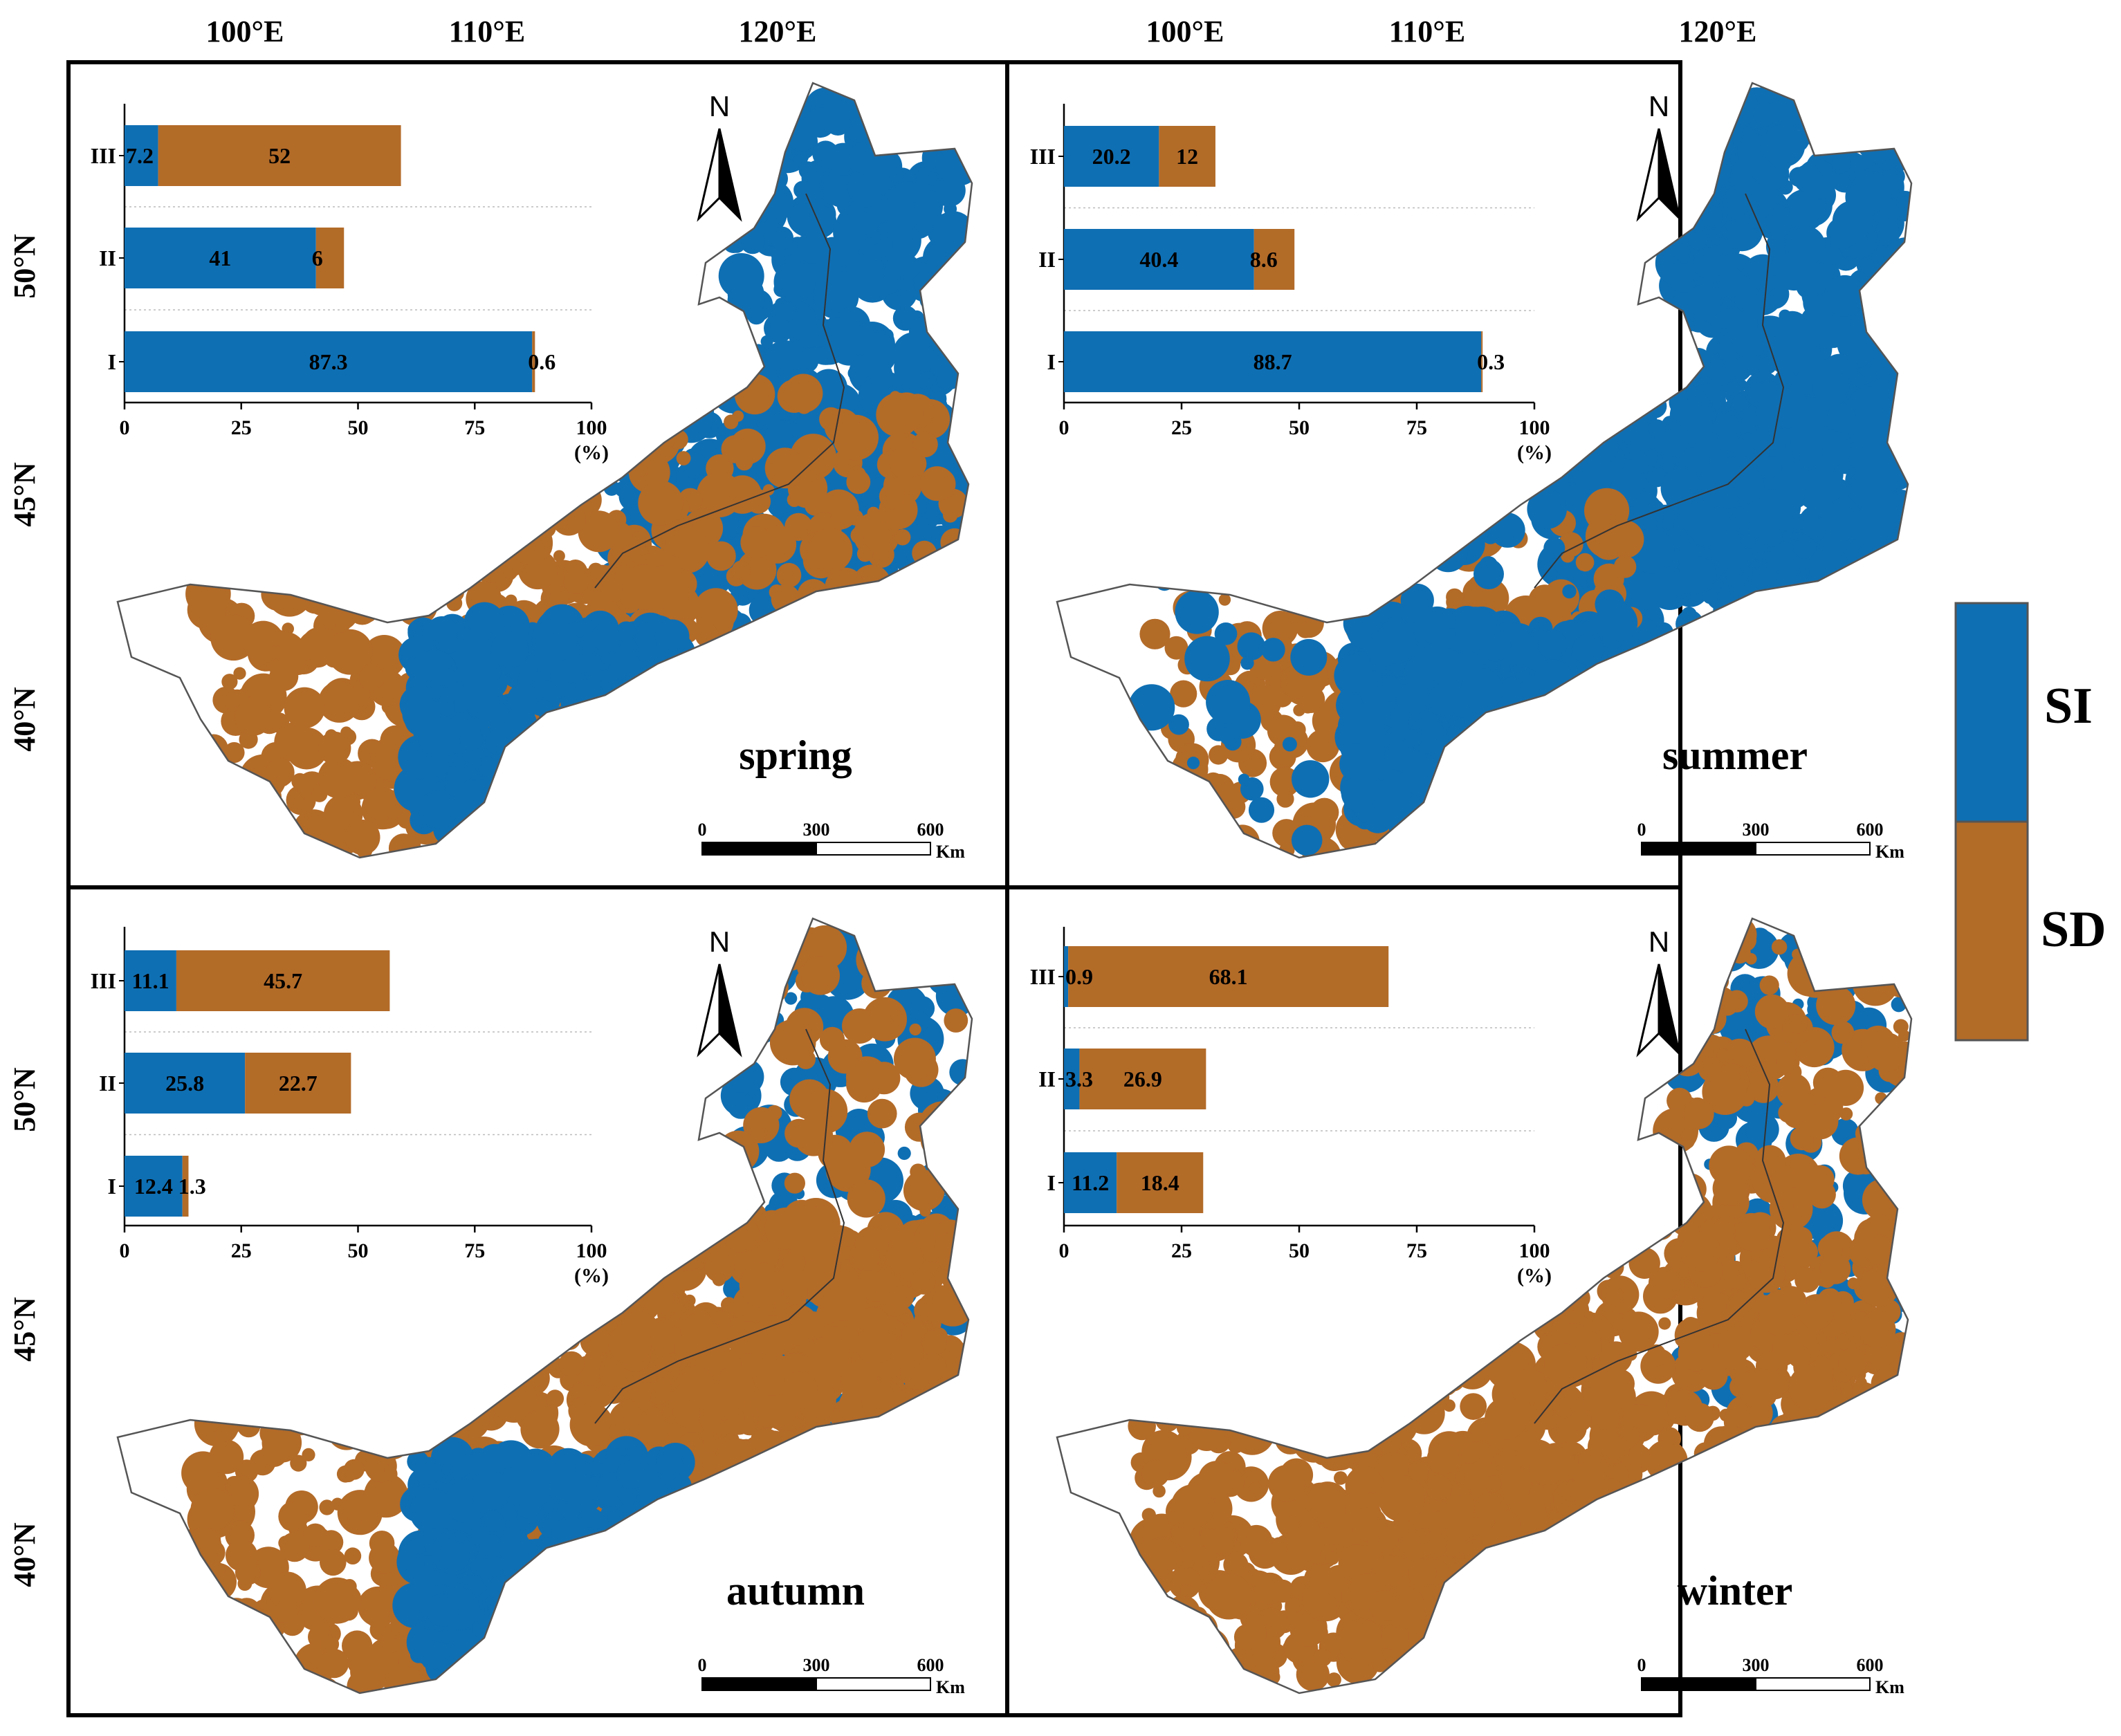 This screenshot has width=2121, height=1736. What do you see at coordinates (981, 32) in the screenshot?
I see `longitude-labels-top: 100°E 110°E 120°E 100°E 110°E 120°E` at bounding box center [981, 32].